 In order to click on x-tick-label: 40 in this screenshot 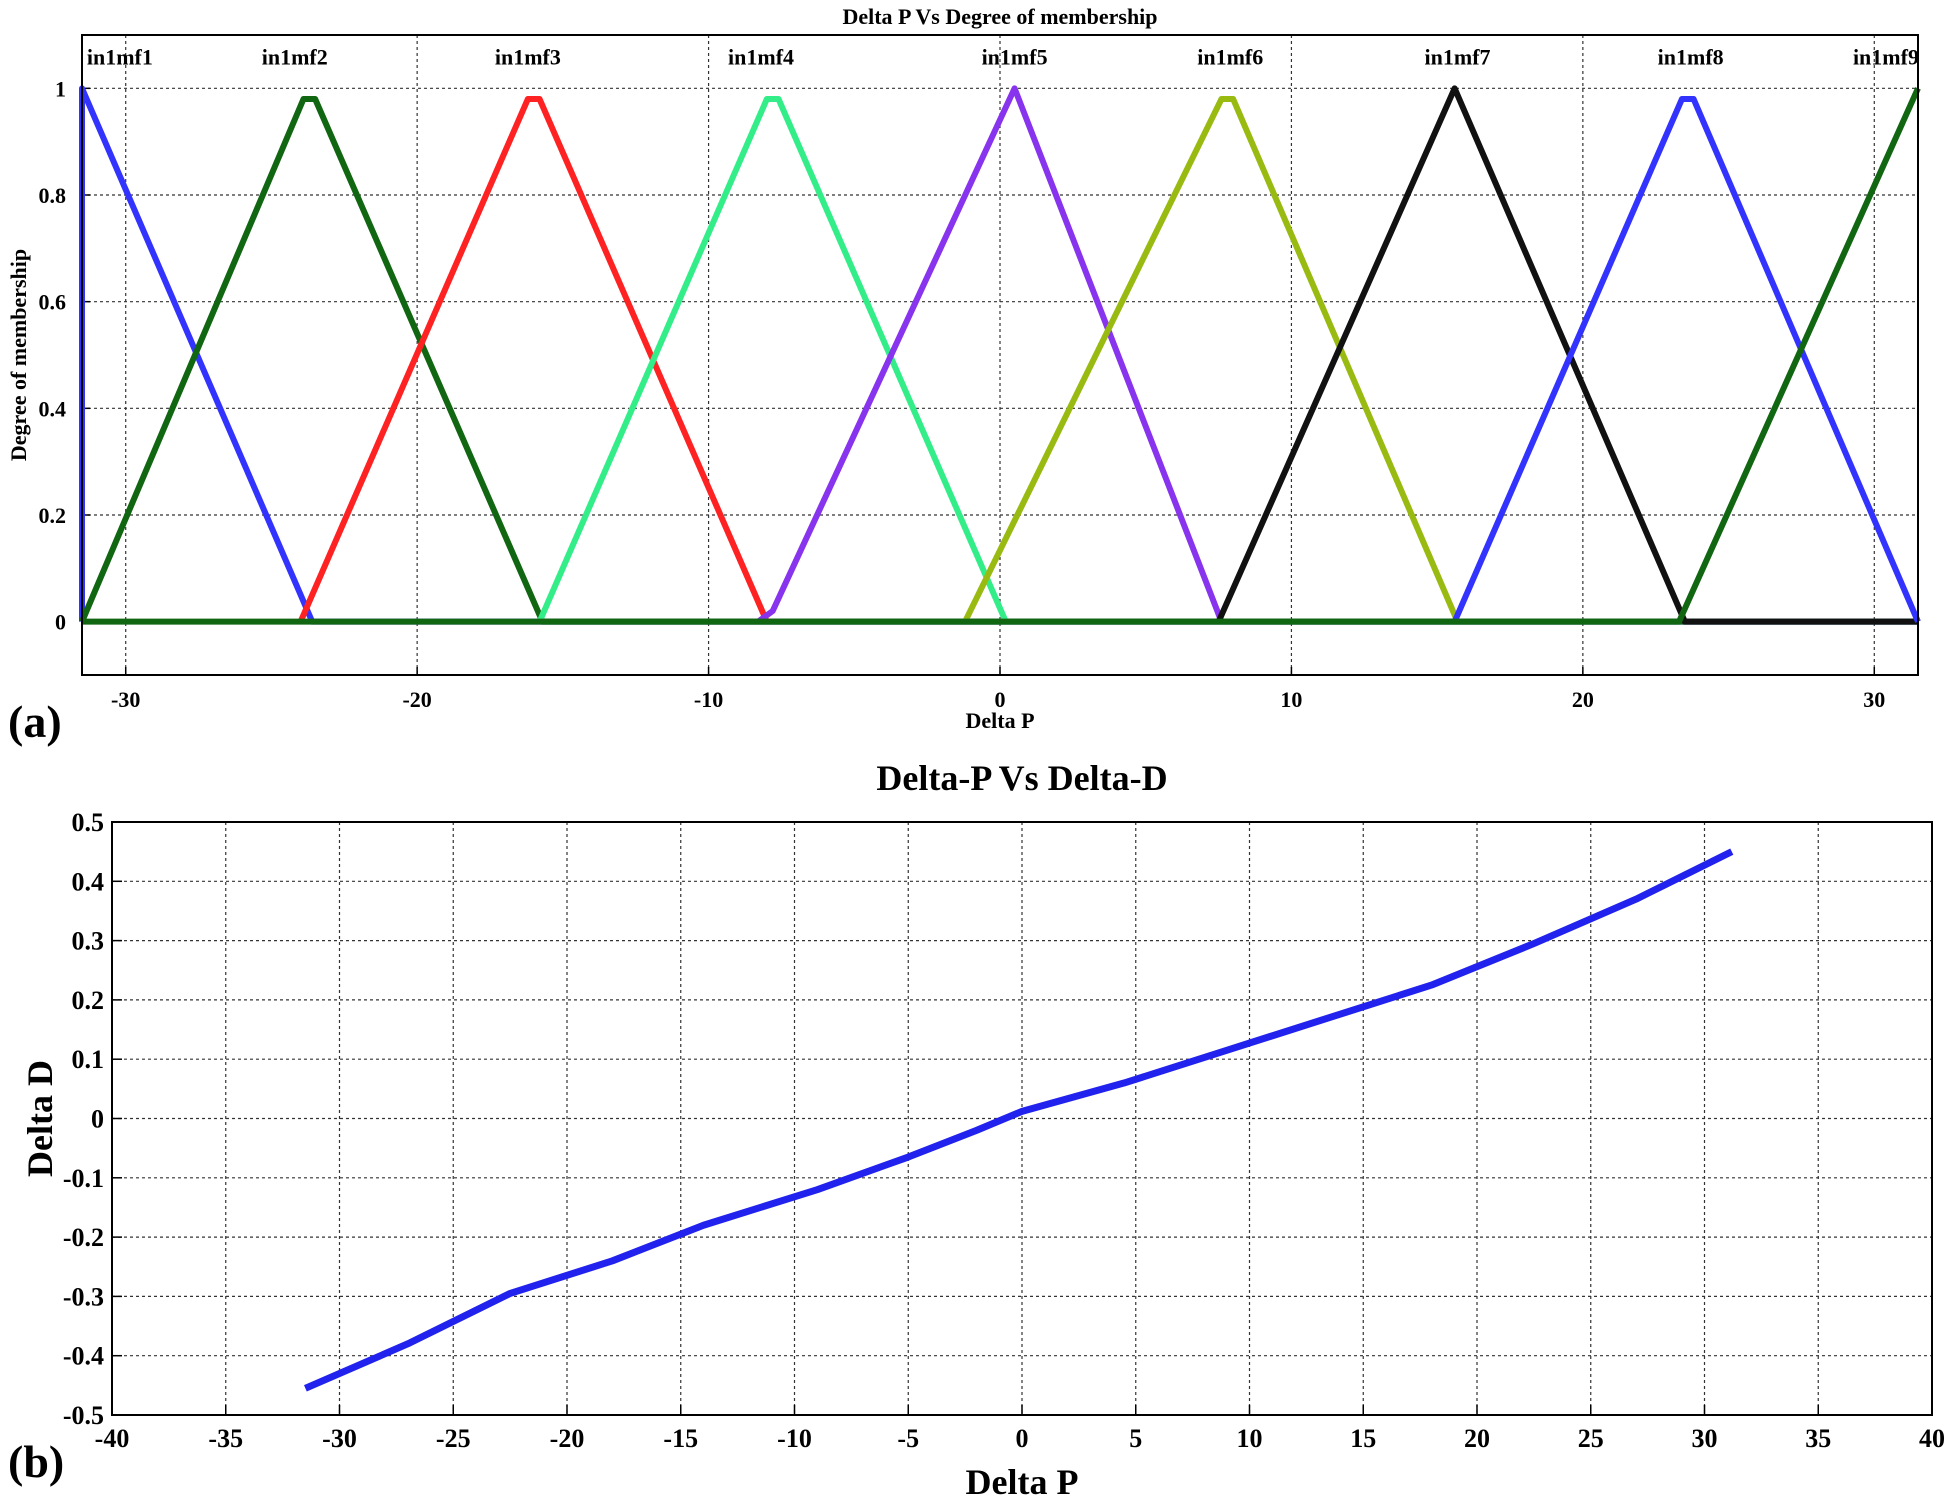, I will do `click(1932, 1438)`.